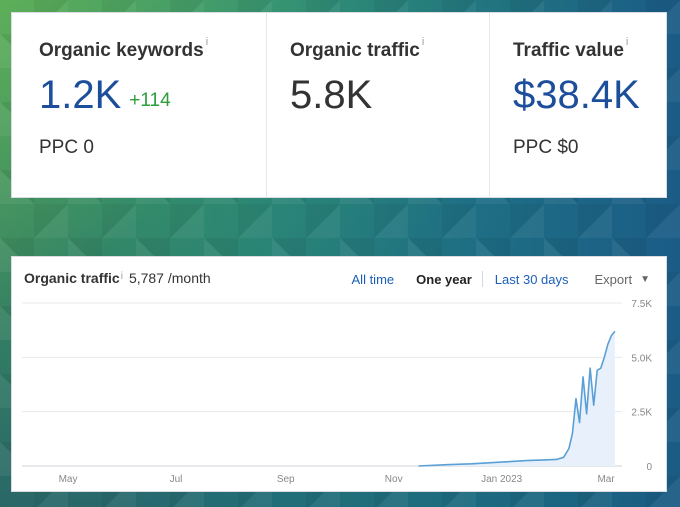 This screenshot has width=680, height=507. What do you see at coordinates (546, 147) in the screenshot?
I see `metric-ppc: PPC $0` at bounding box center [546, 147].